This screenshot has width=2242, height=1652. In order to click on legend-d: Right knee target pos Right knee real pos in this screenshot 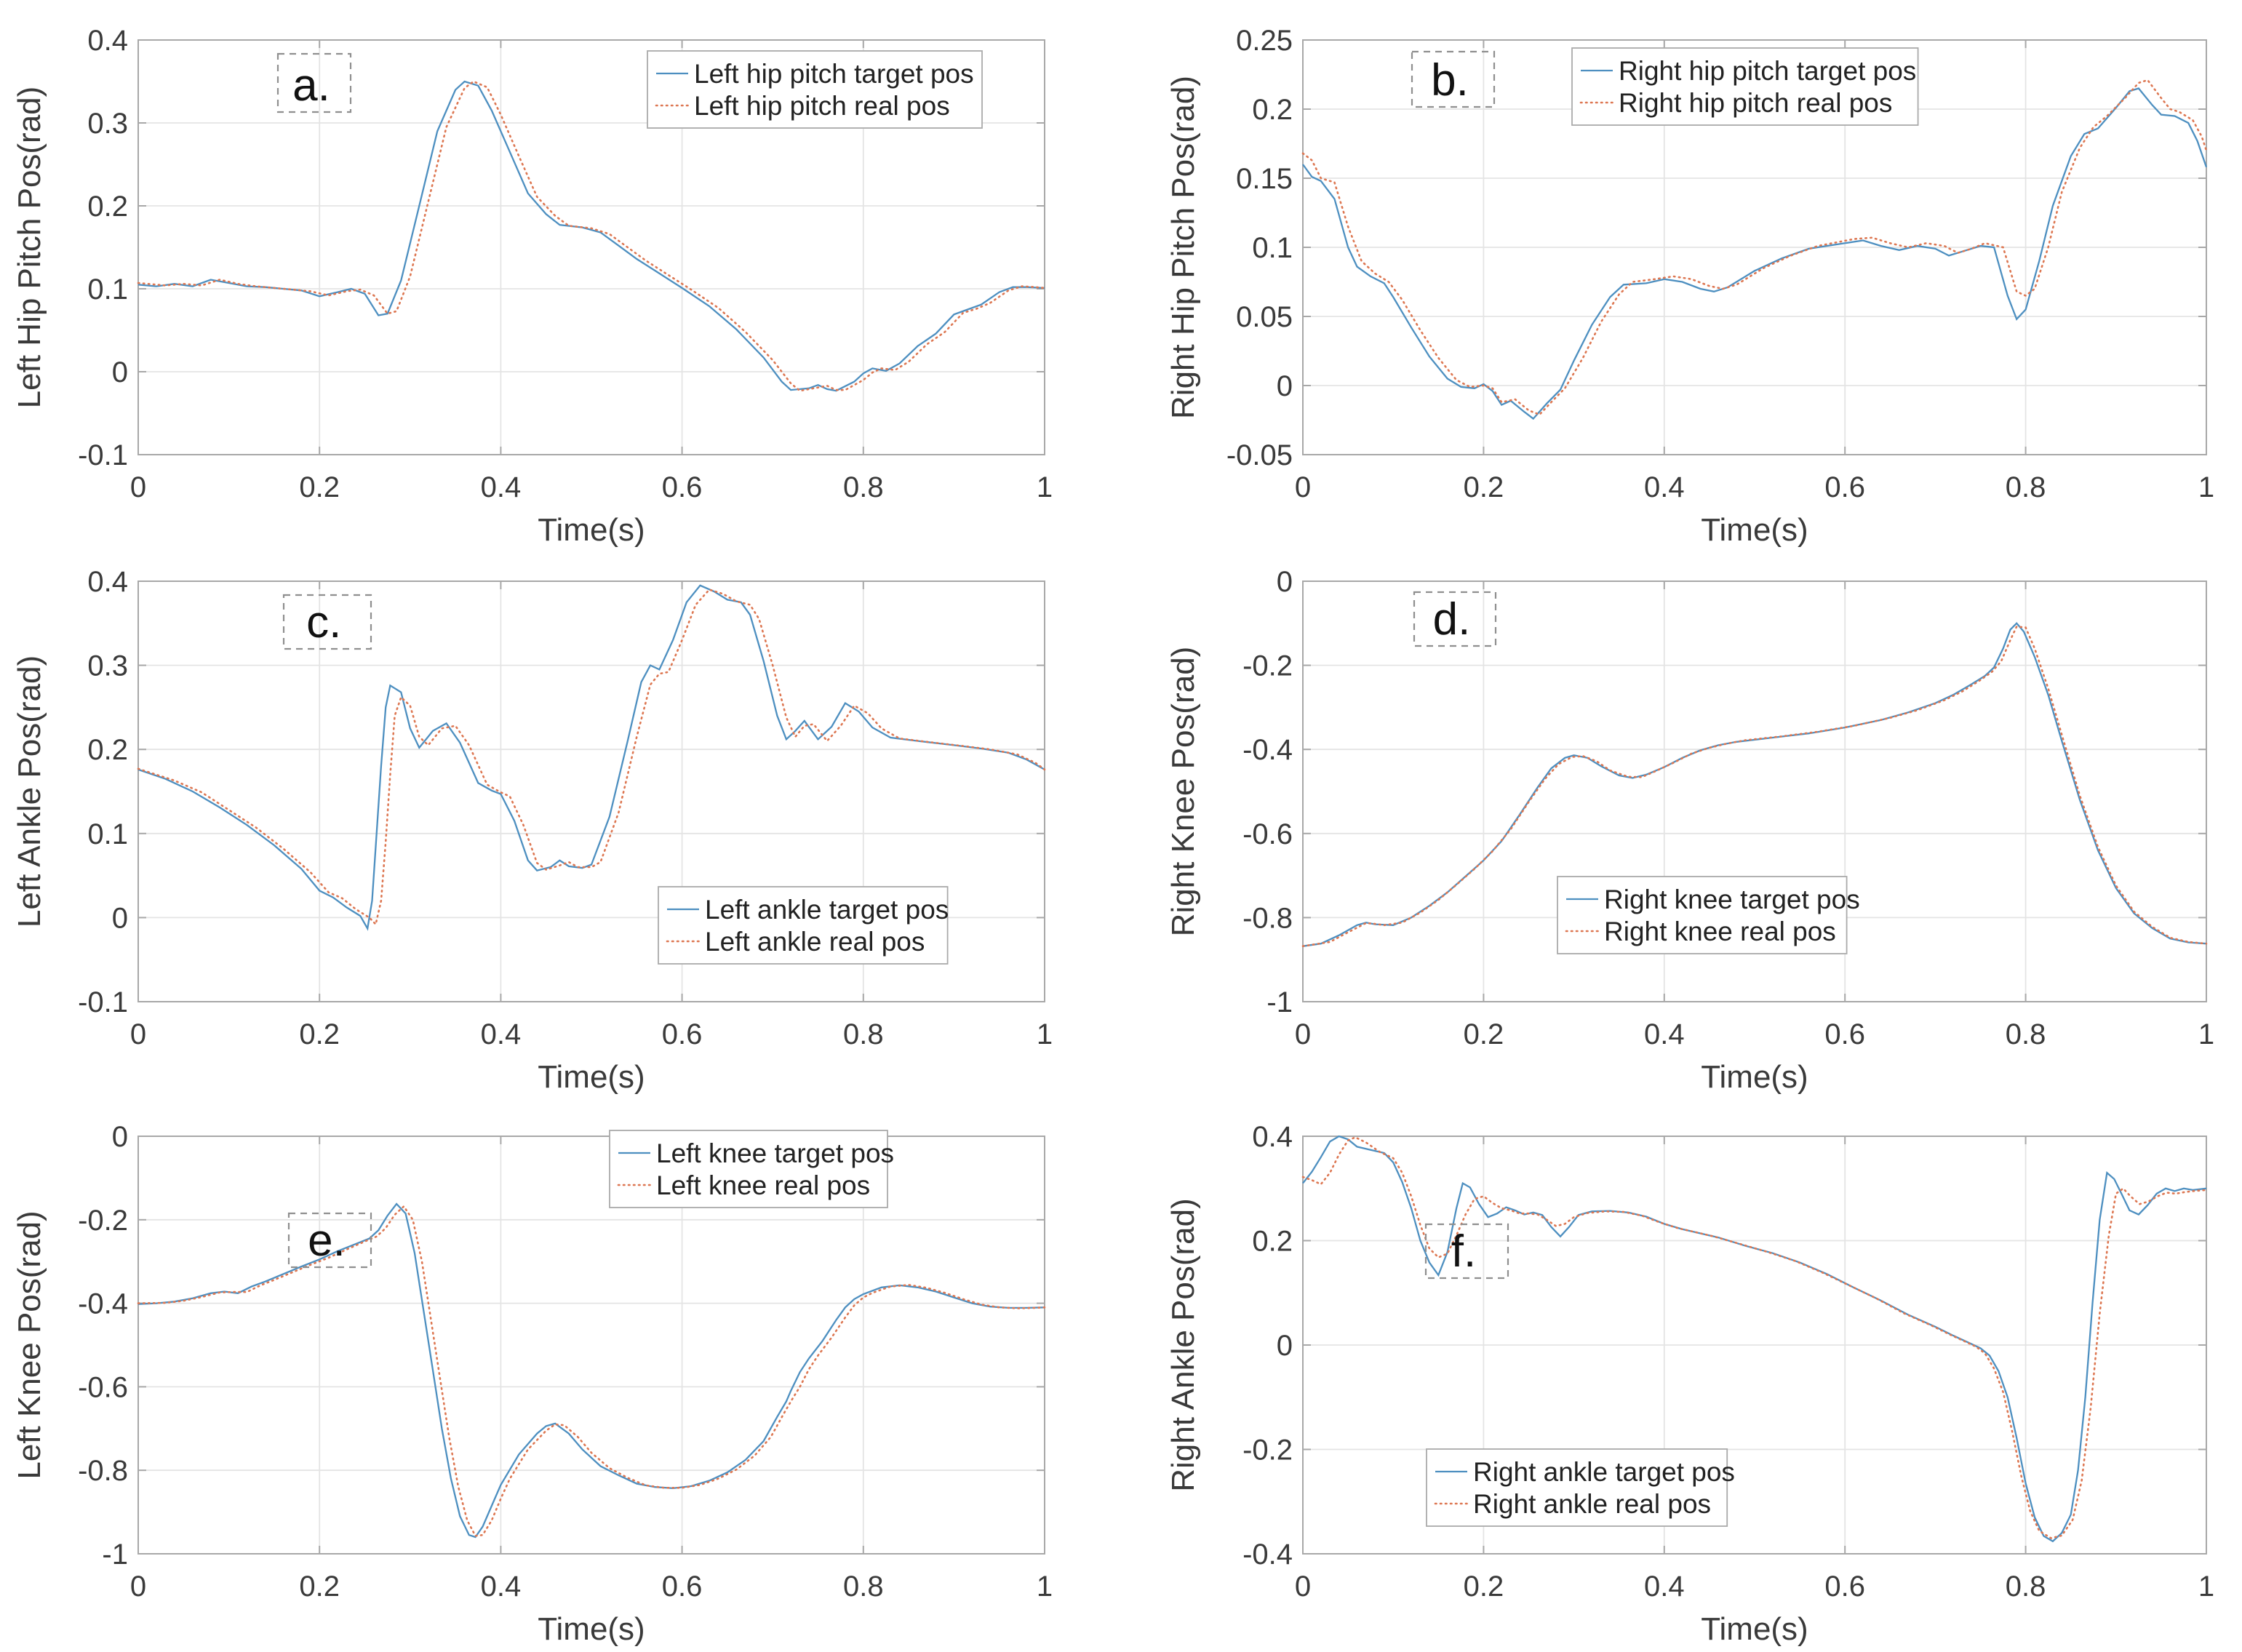, I will do `click(1708, 915)`.